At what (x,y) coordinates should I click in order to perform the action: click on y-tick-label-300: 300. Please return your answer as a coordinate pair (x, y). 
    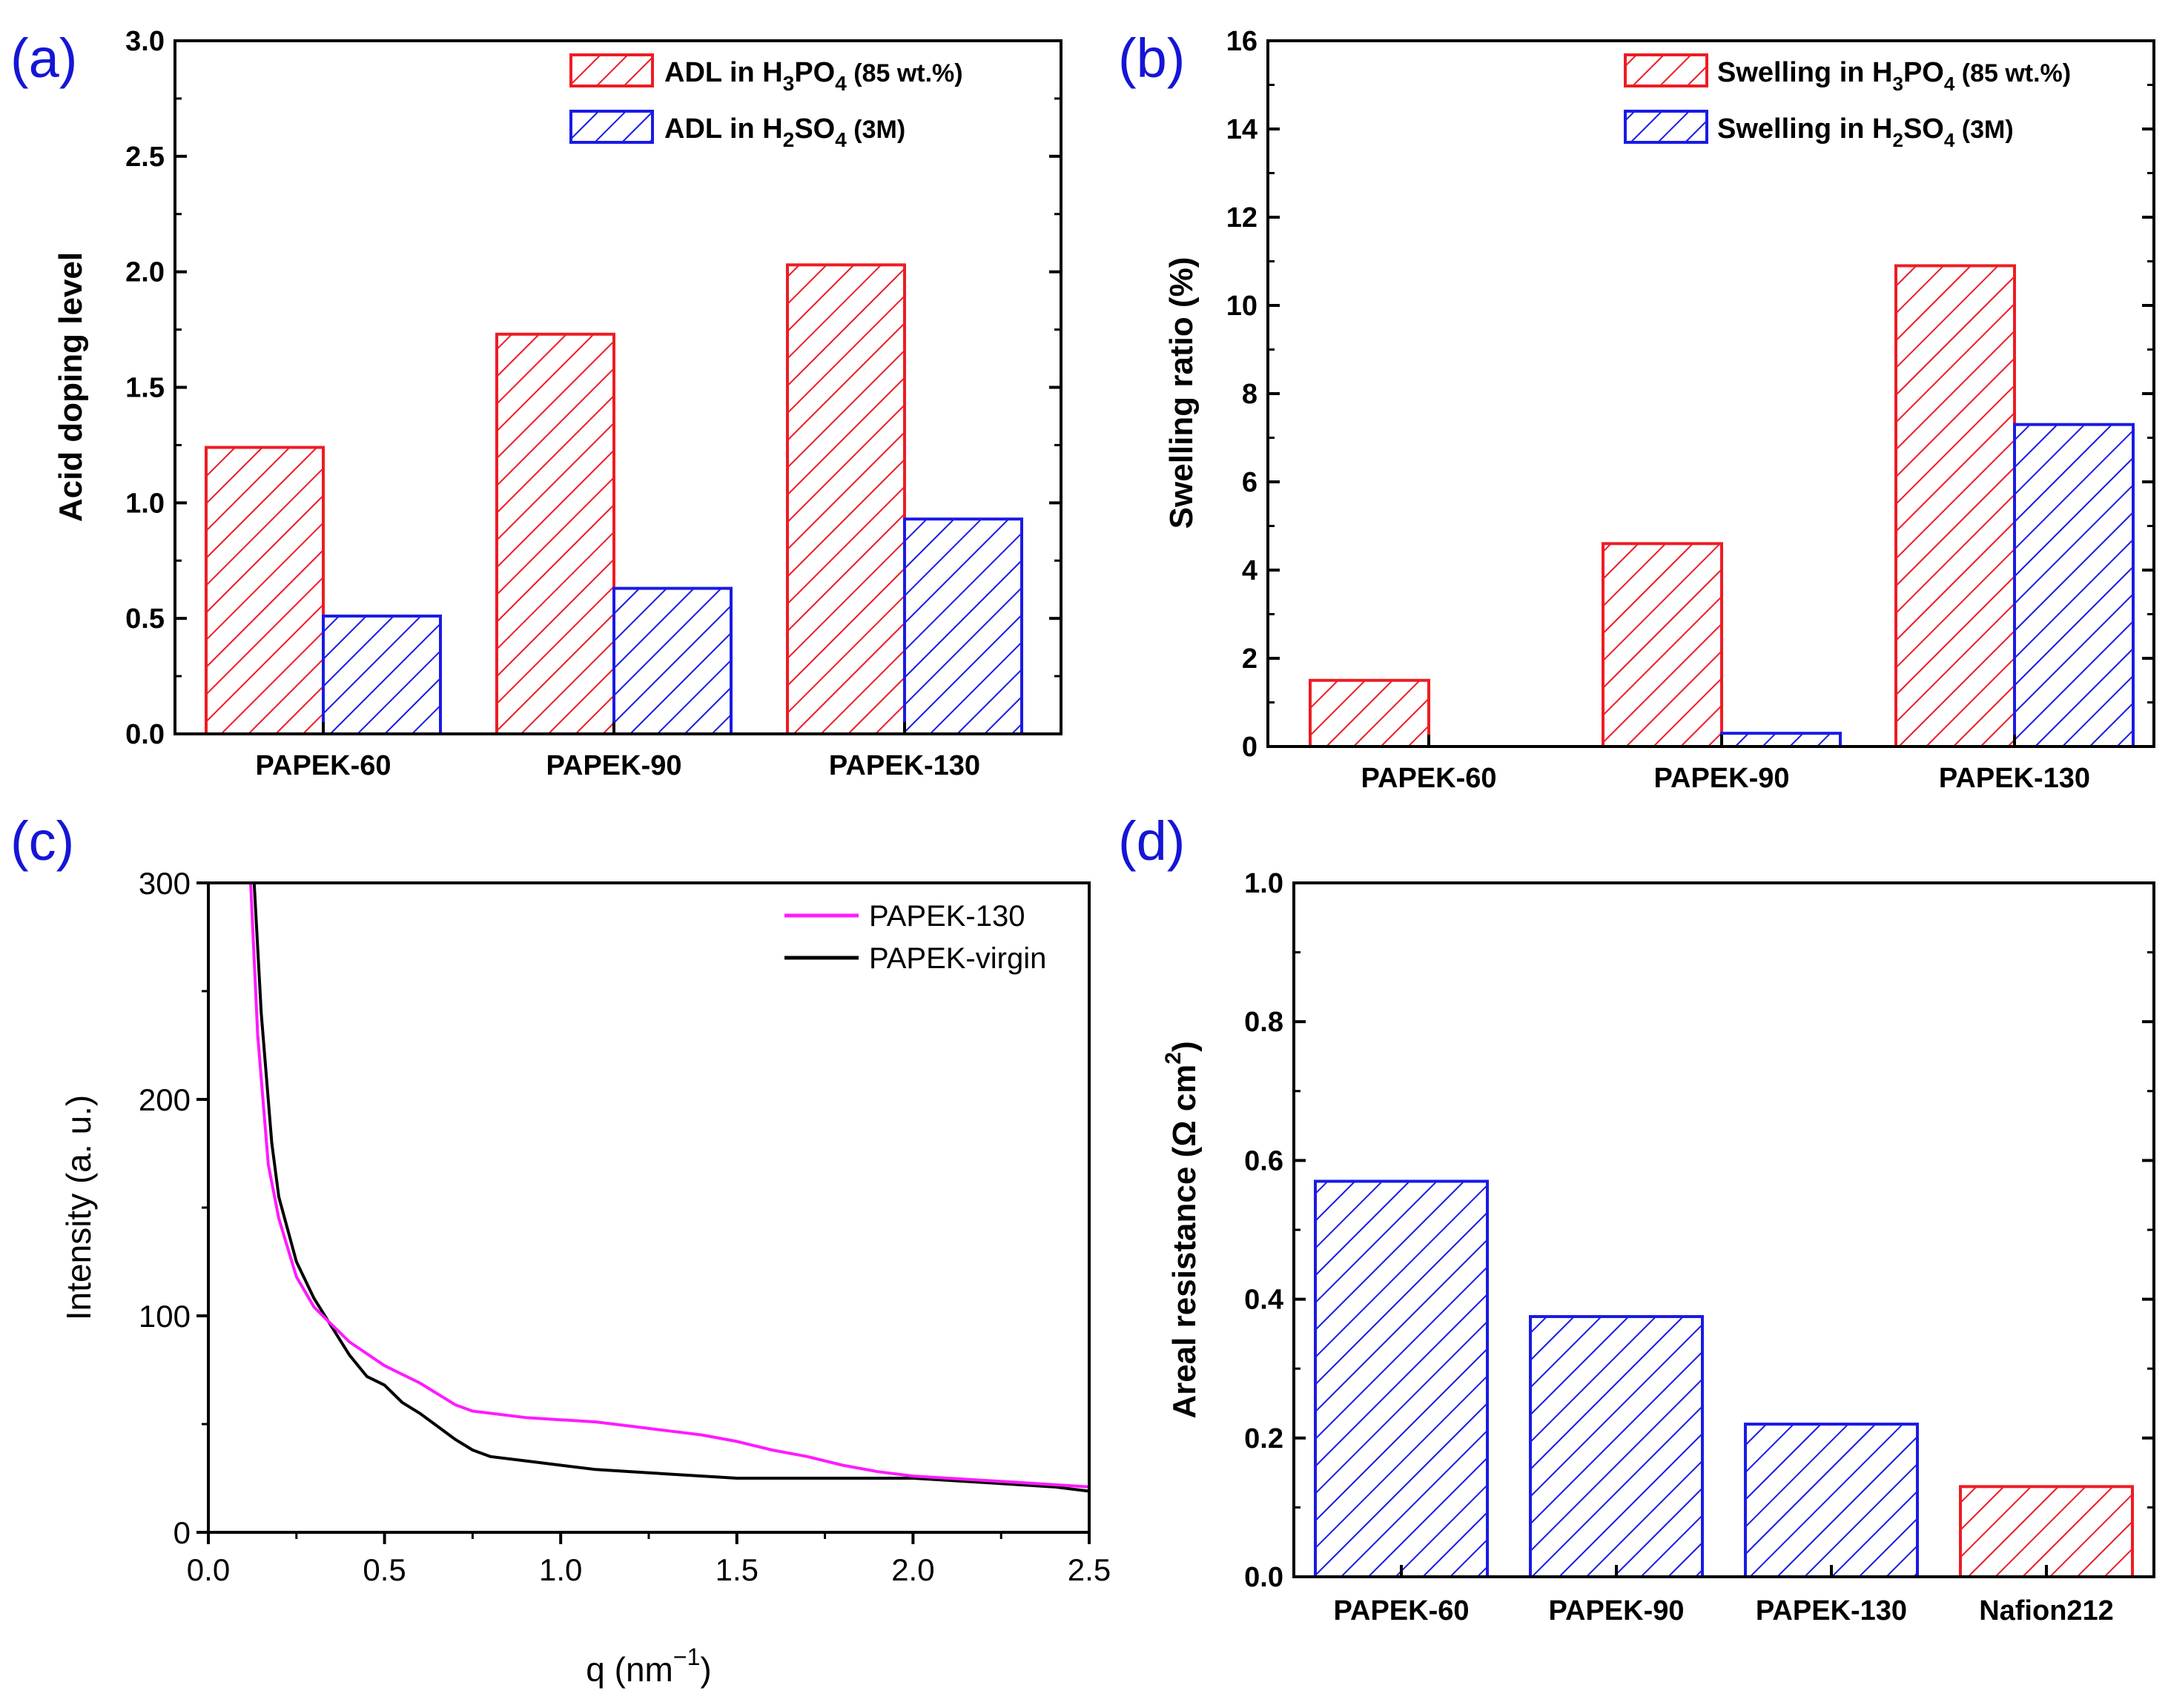
    Looking at the image, I should click on (165, 883).